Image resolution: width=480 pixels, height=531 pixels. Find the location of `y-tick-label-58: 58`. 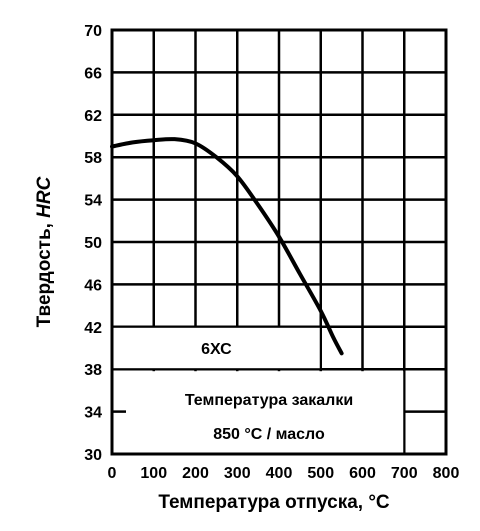

y-tick-label-58: 58 is located at coordinates (93, 158).